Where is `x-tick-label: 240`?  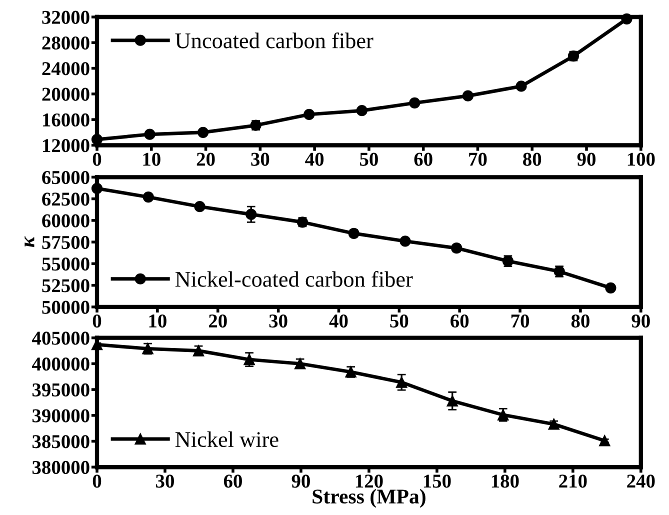 x-tick-label: 240 is located at coordinates (641, 481).